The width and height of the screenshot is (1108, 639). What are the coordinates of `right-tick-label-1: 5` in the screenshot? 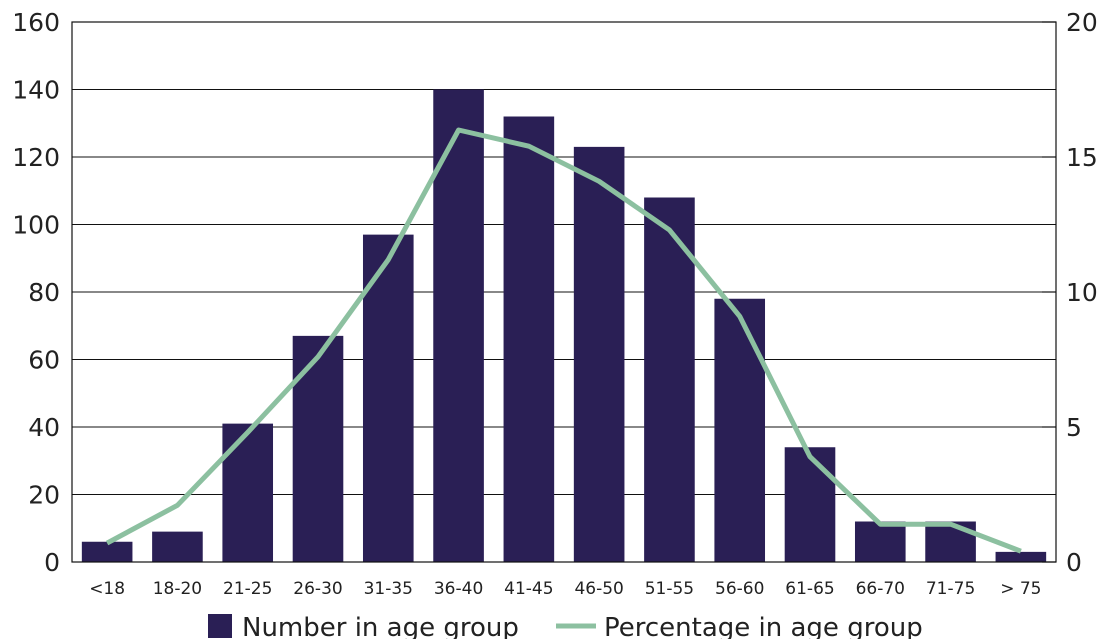 It's located at (1074, 427).